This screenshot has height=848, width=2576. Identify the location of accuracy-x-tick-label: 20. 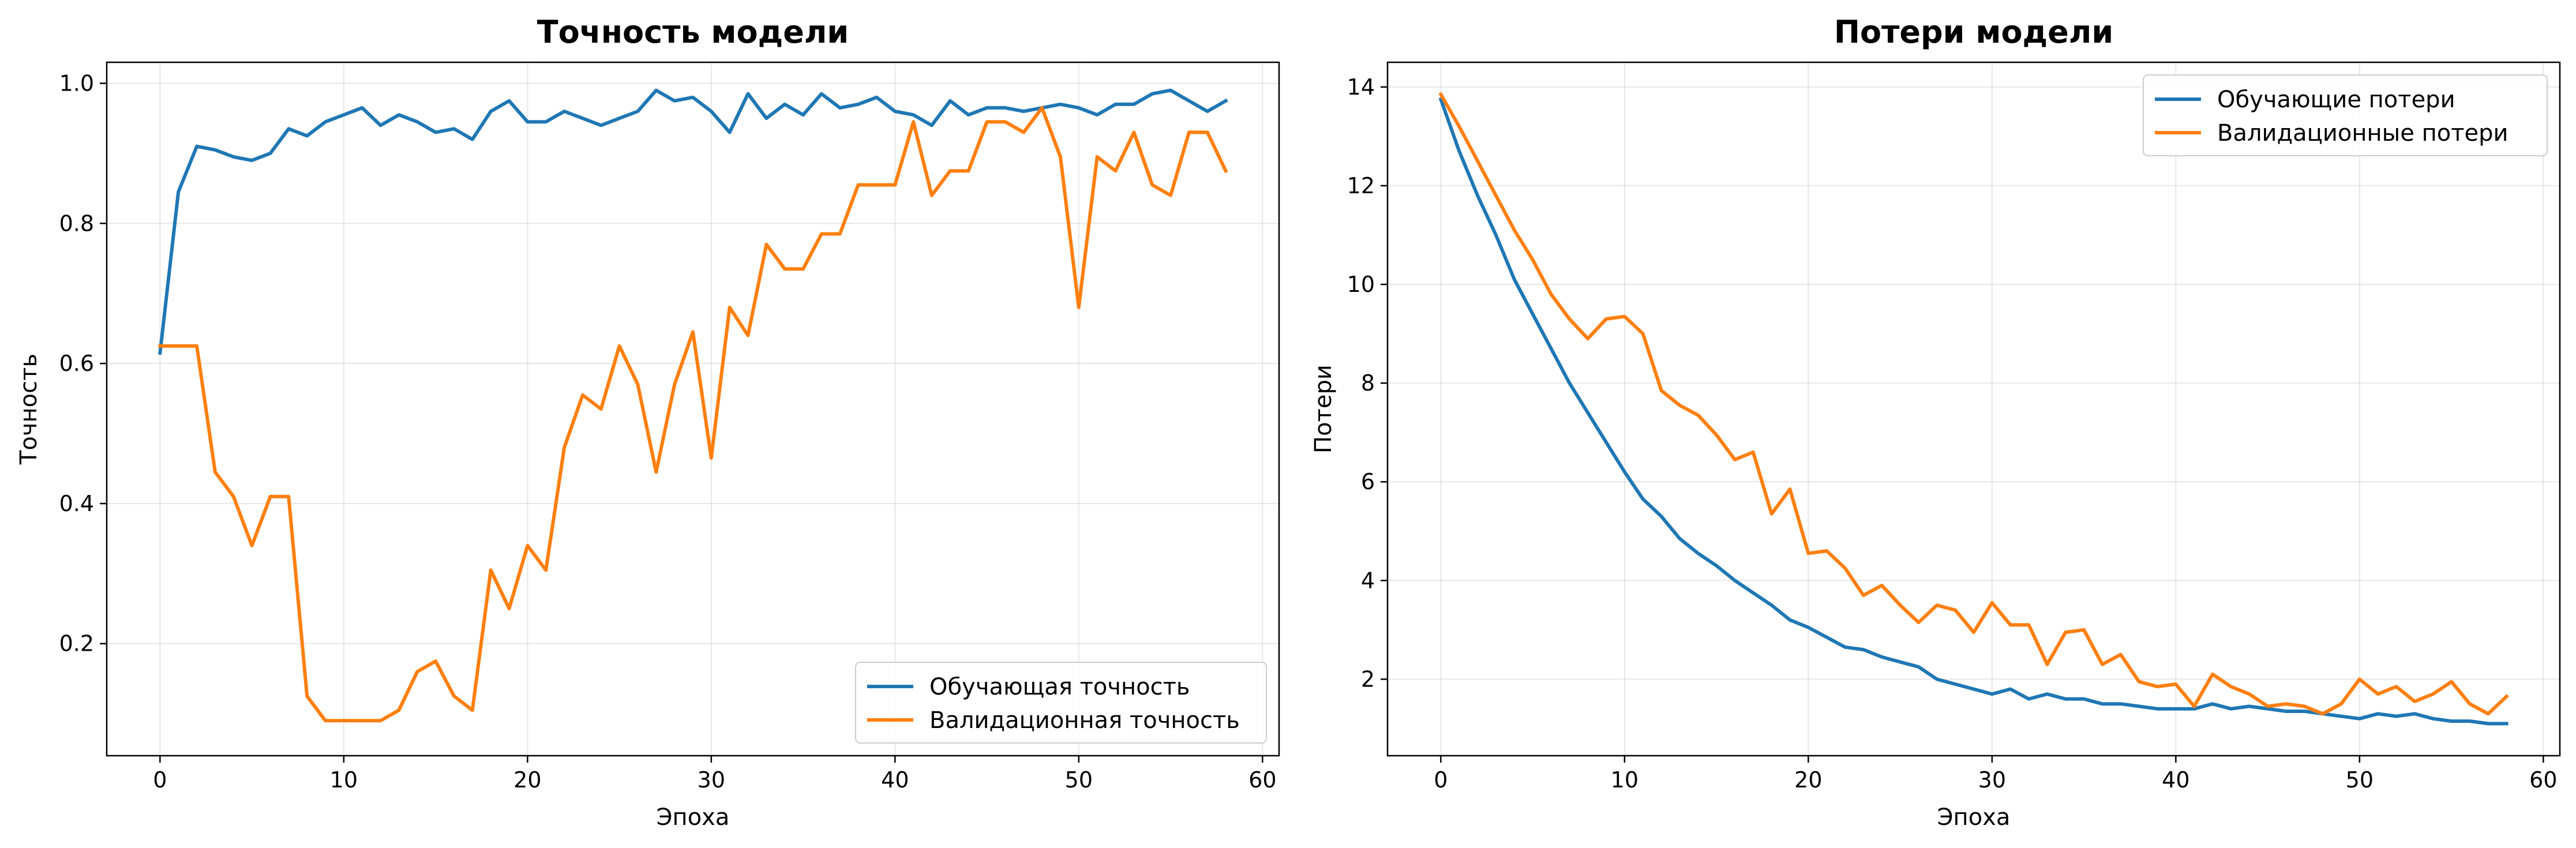
(527, 780).